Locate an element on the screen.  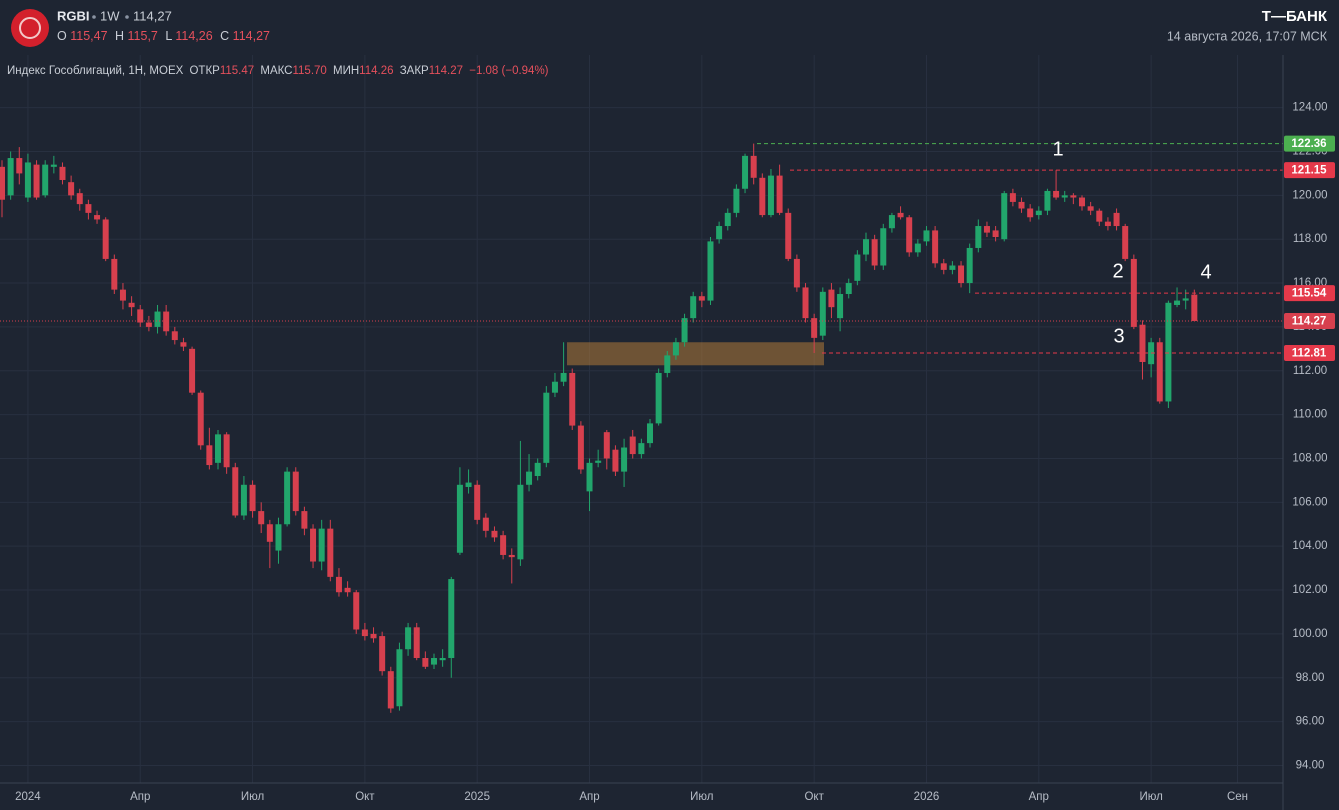
y-tick-label: 110.00 is located at coordinates (1310, 415).